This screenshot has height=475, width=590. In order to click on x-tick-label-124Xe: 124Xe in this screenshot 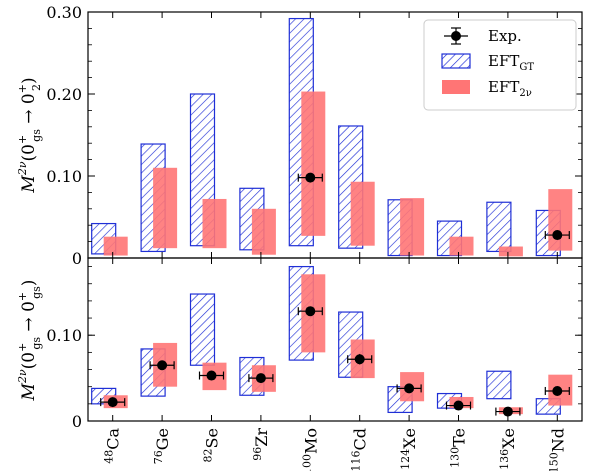, I will do `click(409, 449)`.